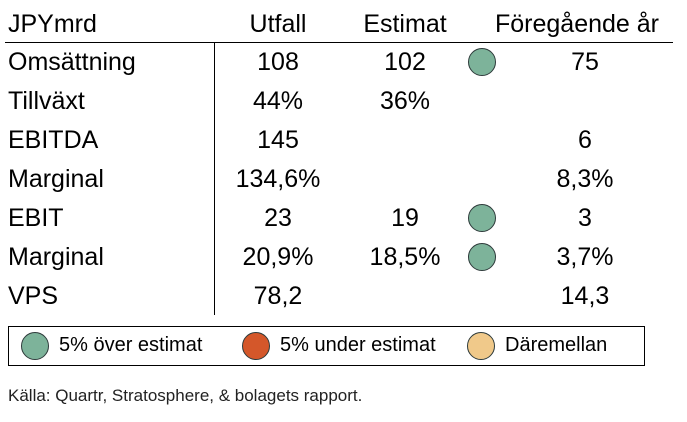 Image resolution: width=687 pixels, height=422 pixels. What do you see at coordinates (278, 62) in the screenshot?
I see `utfall-value: 108` at bounding box center [278, 62].